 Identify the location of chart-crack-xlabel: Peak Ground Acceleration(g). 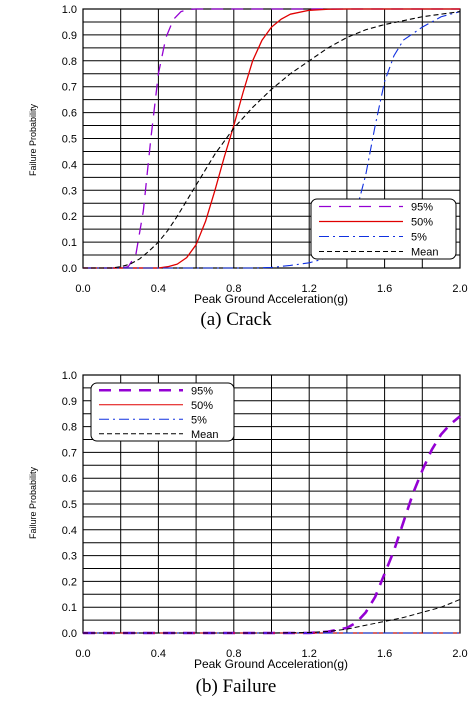
(271, 299).